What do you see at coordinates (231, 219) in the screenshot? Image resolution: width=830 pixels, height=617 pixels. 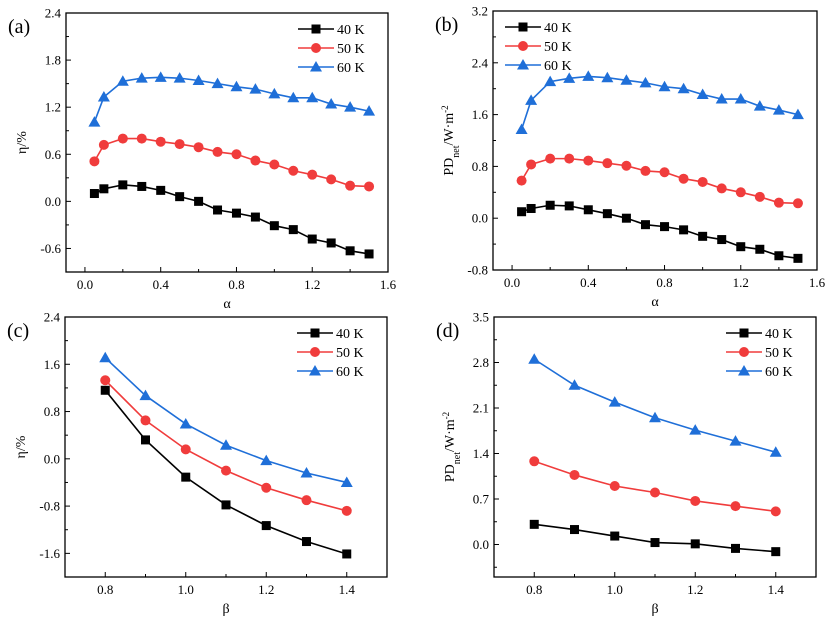 I see `series-40k` at bounding box center [231, 219].